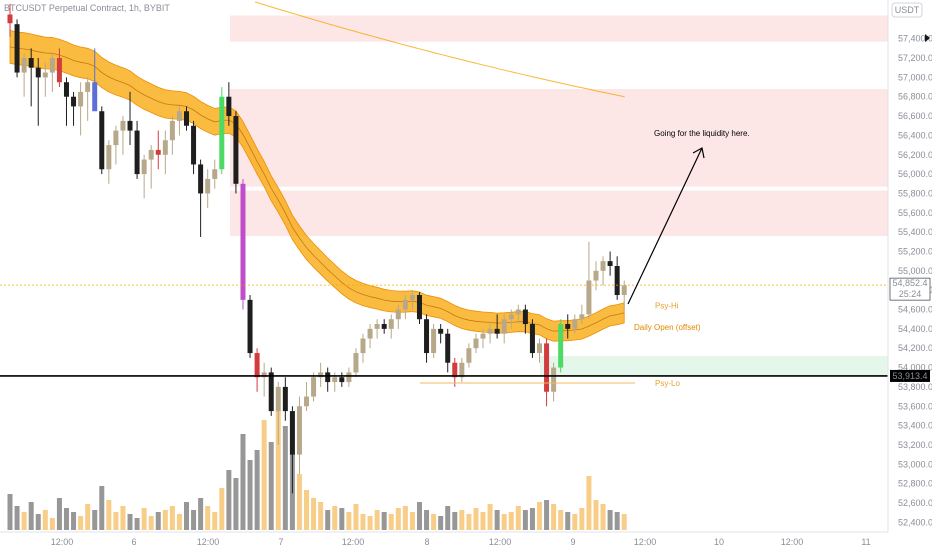 Image resolution: width=932 pixels, height=550 pixels. I want to click on currency-button: USDT, so click(907, 10).